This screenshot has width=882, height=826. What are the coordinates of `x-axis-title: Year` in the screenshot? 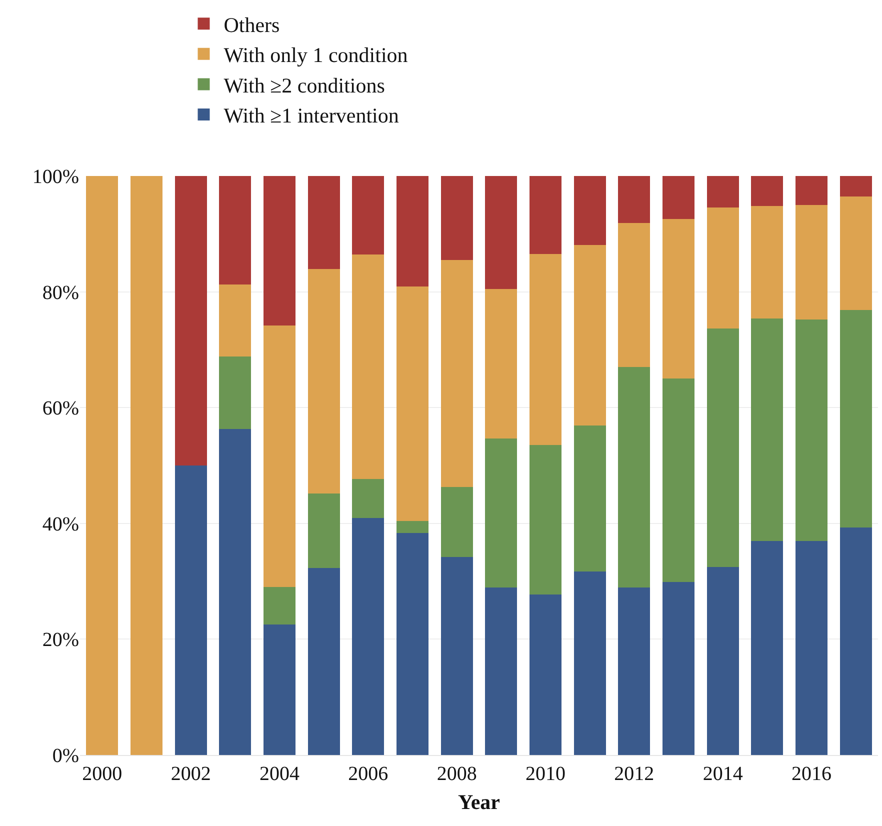 It's located at (479, 802).